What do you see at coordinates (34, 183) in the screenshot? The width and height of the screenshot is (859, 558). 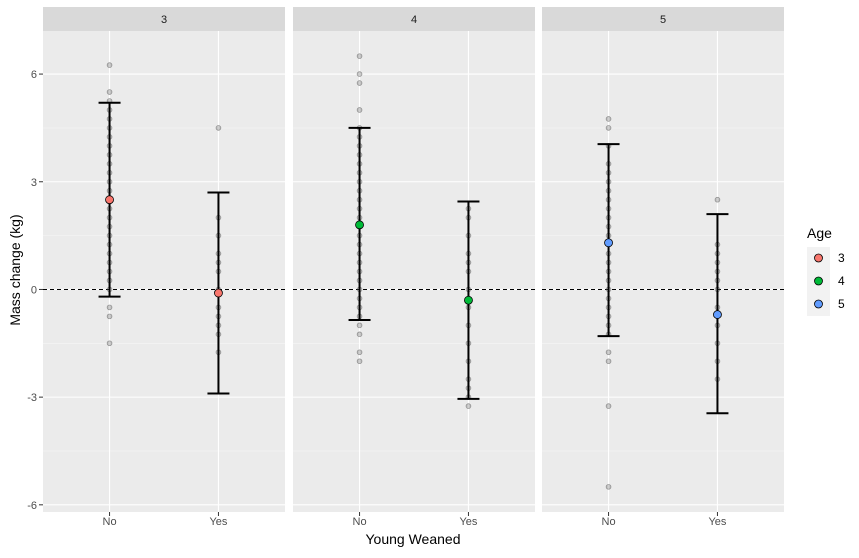 I see `y-tick-label: 3` at bounding box center [34, 183].